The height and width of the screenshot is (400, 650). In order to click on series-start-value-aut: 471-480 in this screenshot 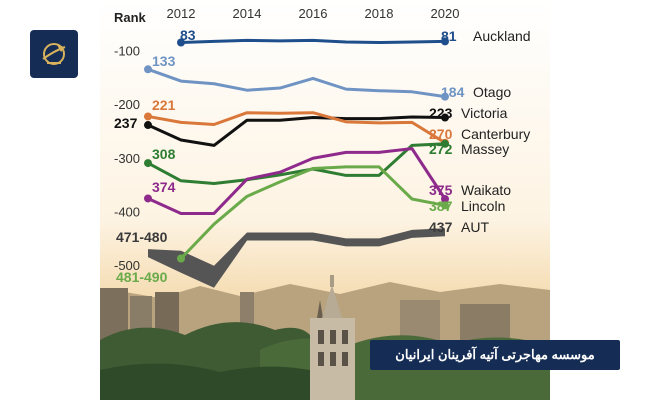, I will do `click(142, 237)`.